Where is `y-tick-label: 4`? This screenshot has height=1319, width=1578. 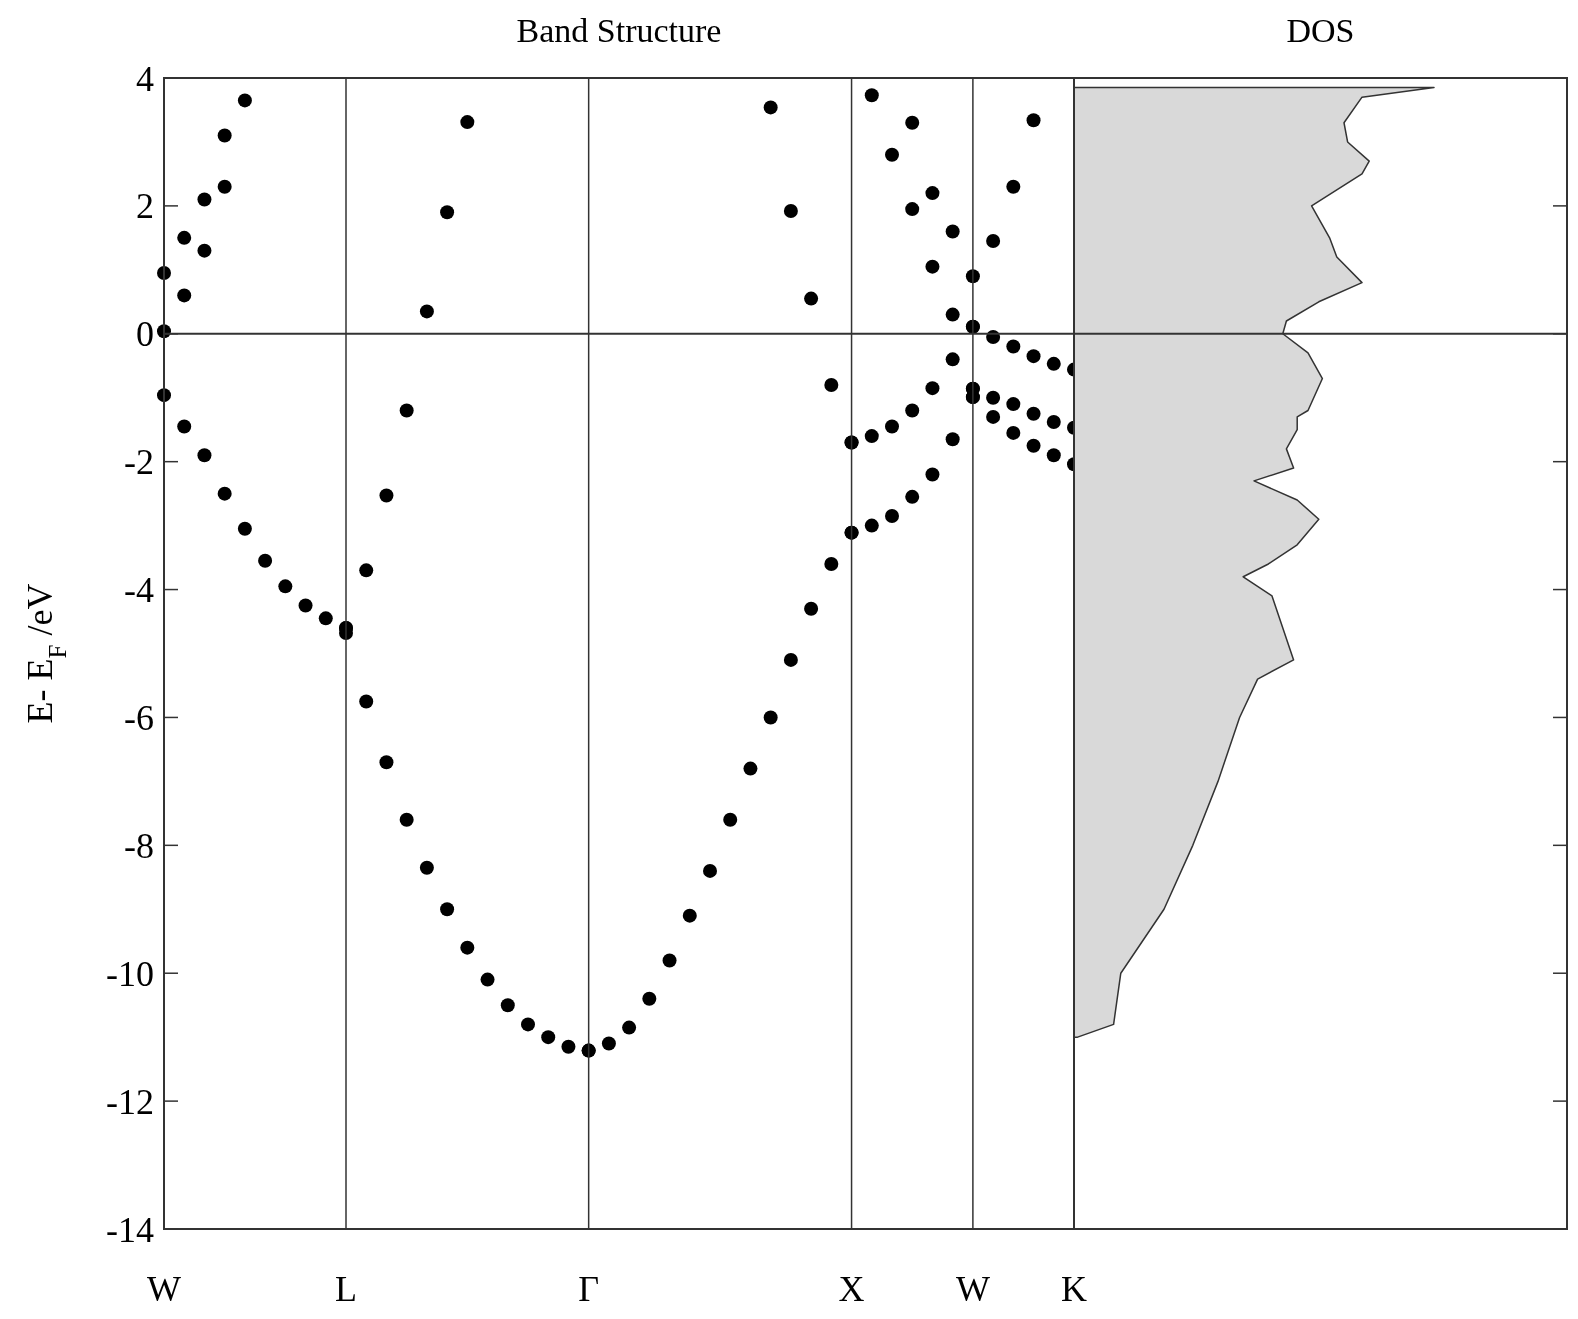
y-tick-label: 4 is located at coordinates (145, 78).